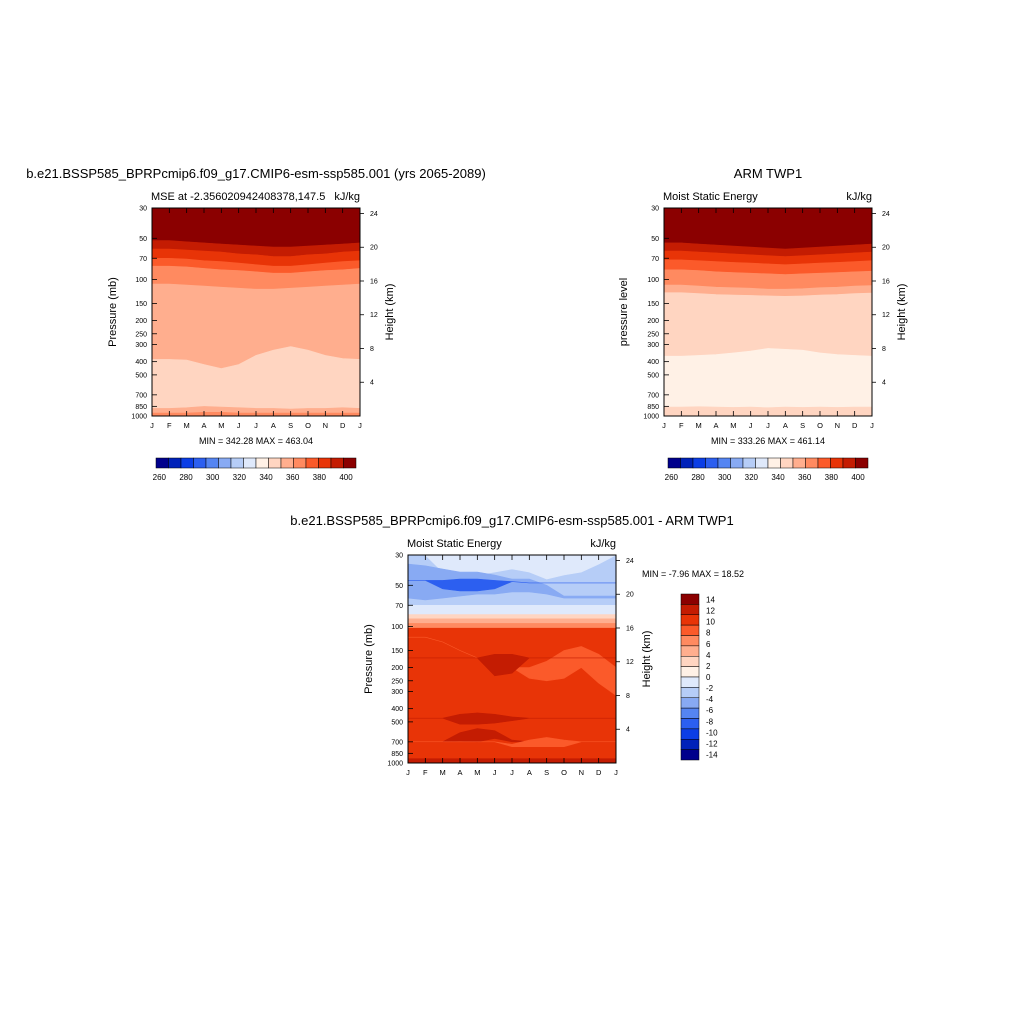 This screenshot has height=1024, width=1024. What do you see at coordinates (708, 655) in the screenshot?
I see `colorbar-label: 4` at bounding box center [708, 655].